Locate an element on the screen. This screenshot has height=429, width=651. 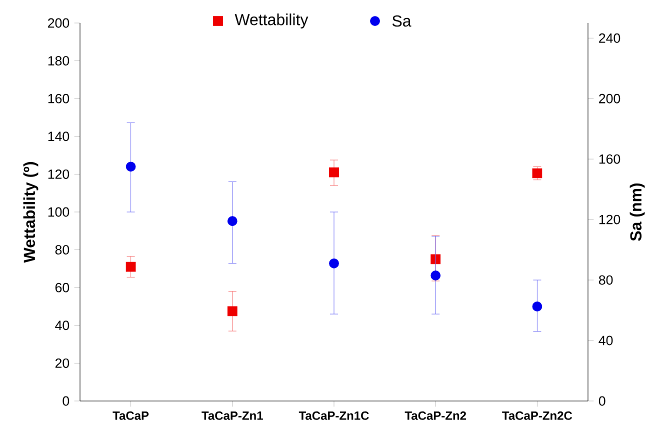
y-tick-label: 180 is located at coordinates (59, 61).